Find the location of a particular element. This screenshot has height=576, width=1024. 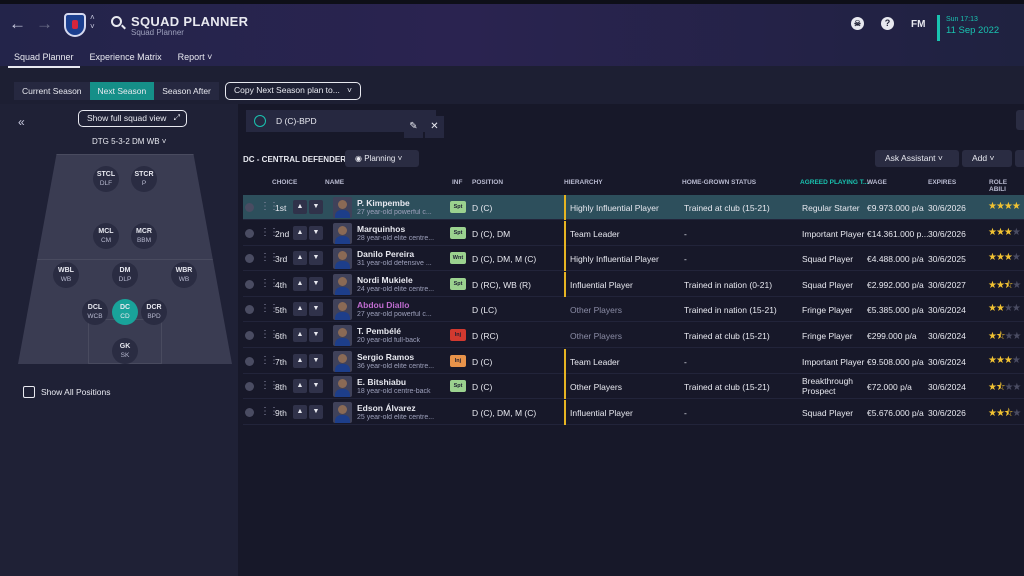

position-node-wbr: WBR WB is located at coordinates (184, 275).